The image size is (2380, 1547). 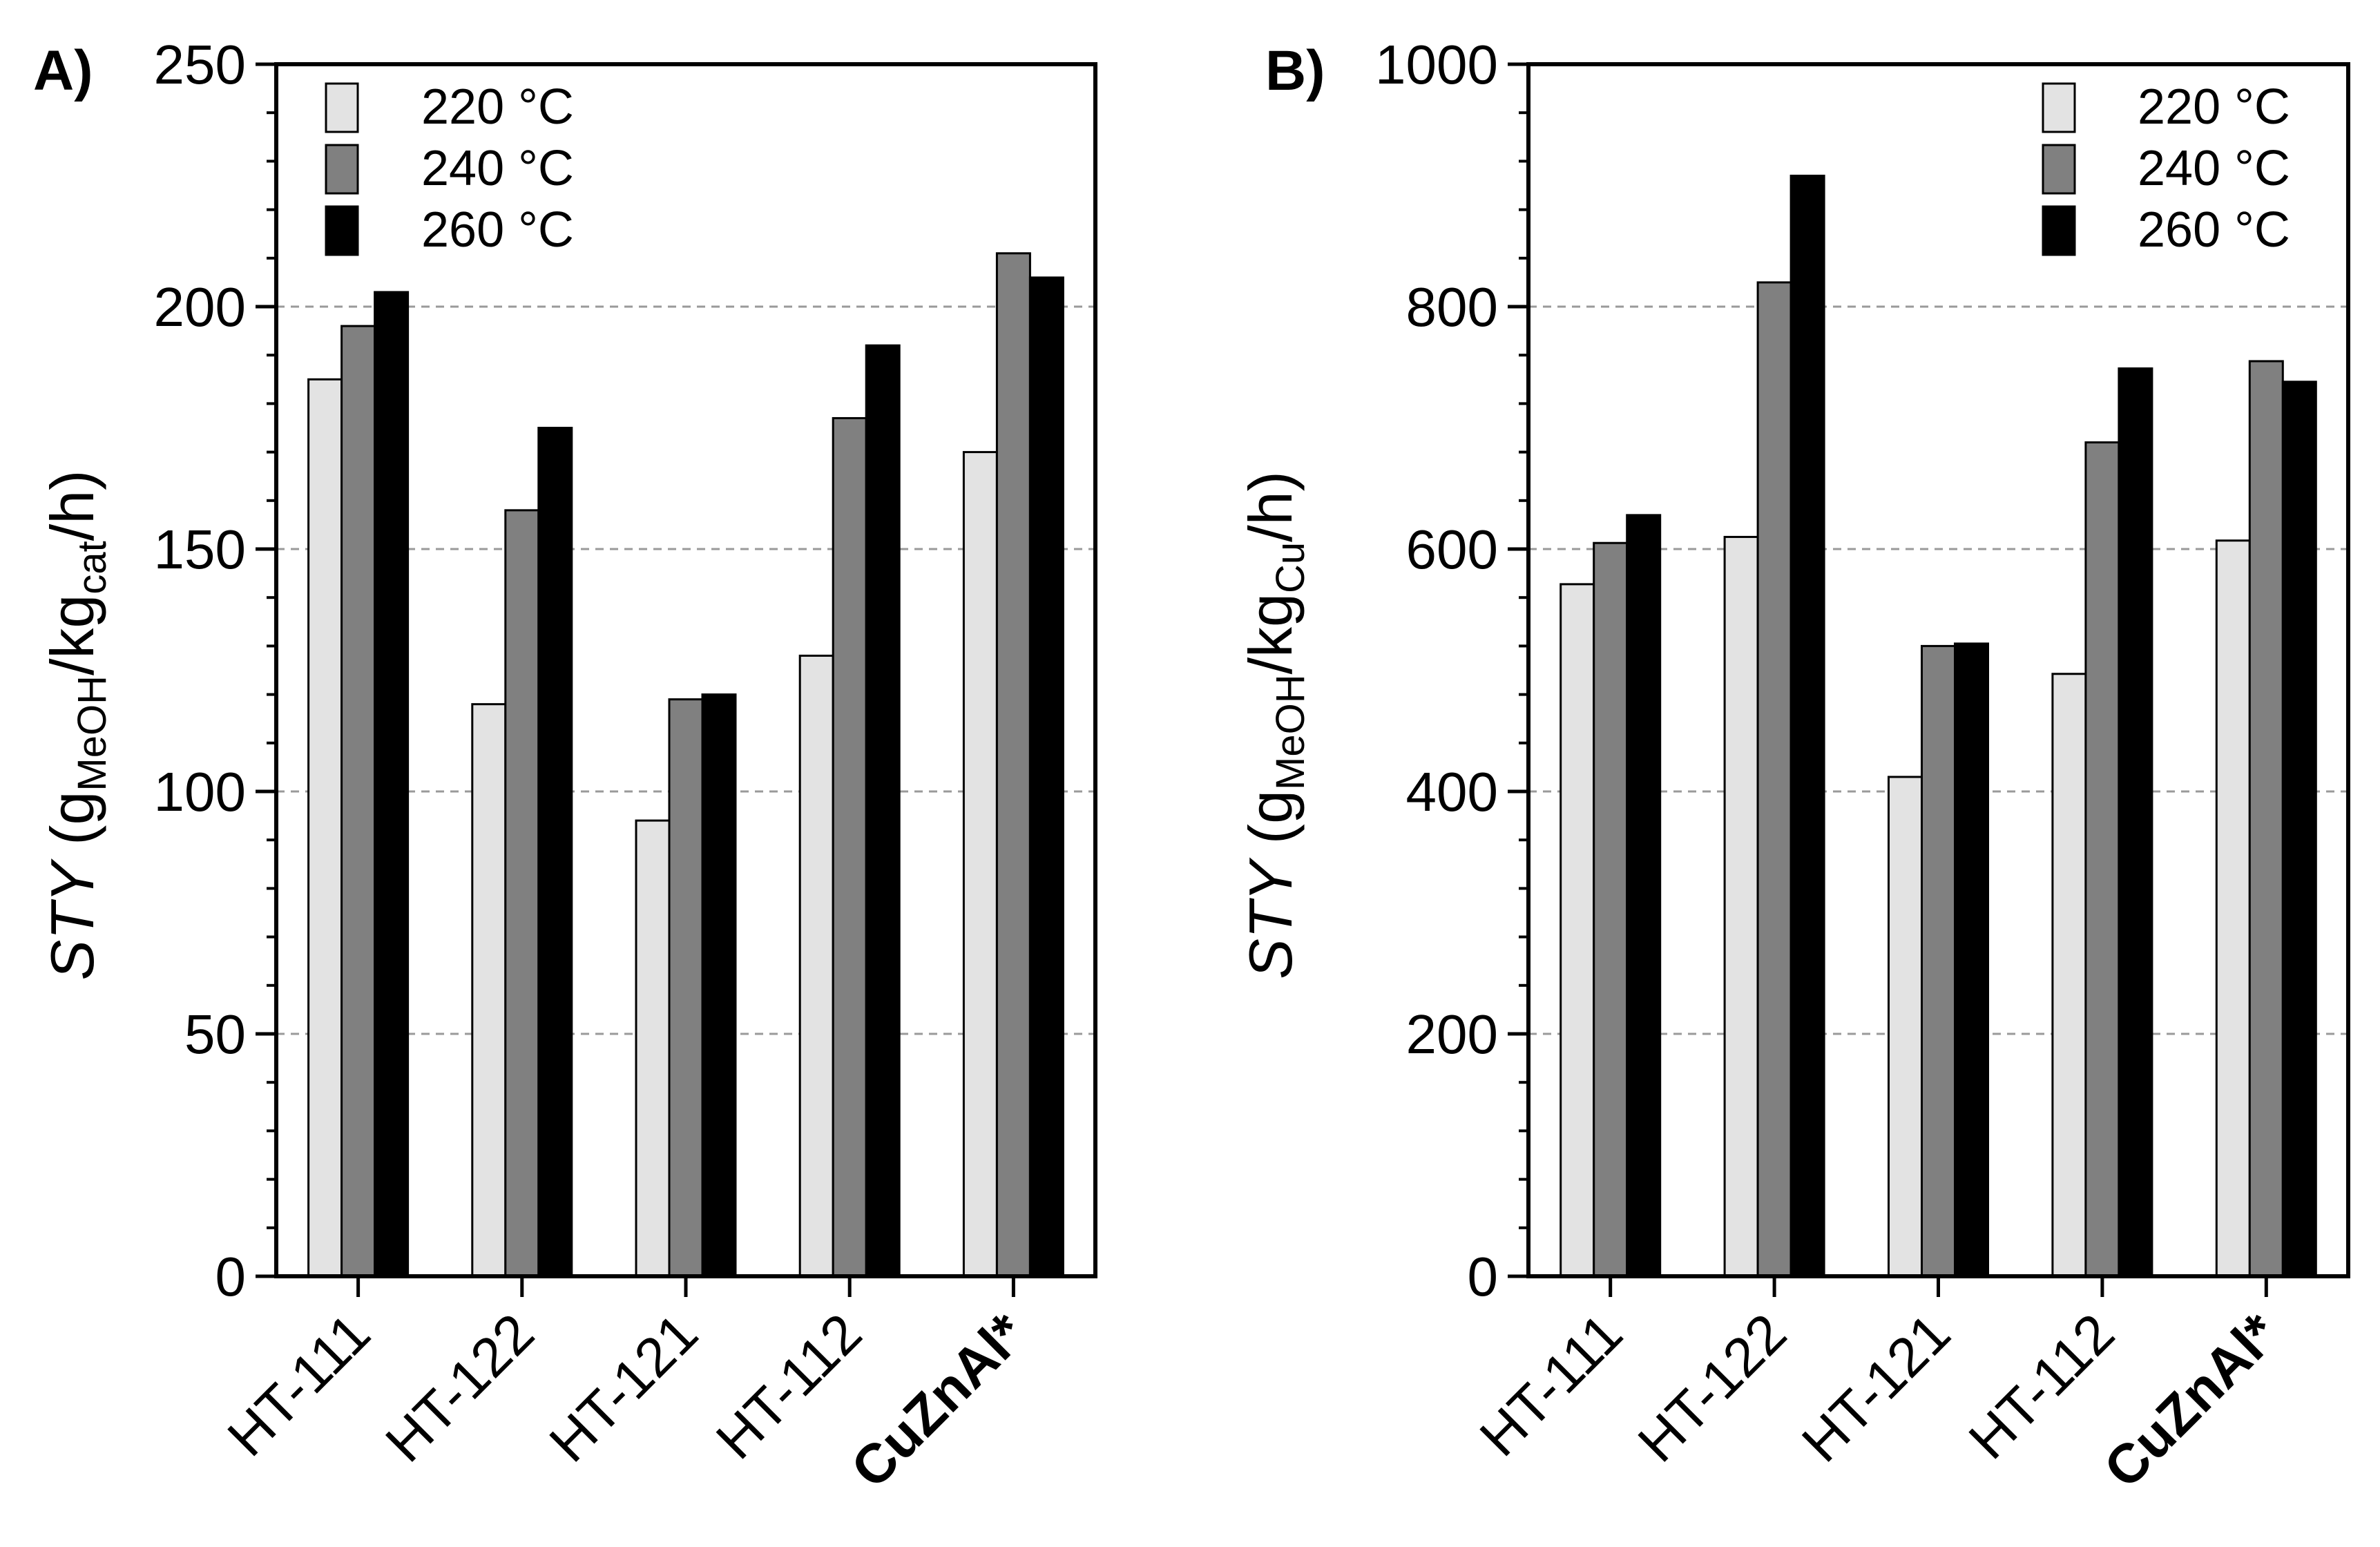 I want to click on panel-a-y-tick-label: 150, so click(x=200, y=549).